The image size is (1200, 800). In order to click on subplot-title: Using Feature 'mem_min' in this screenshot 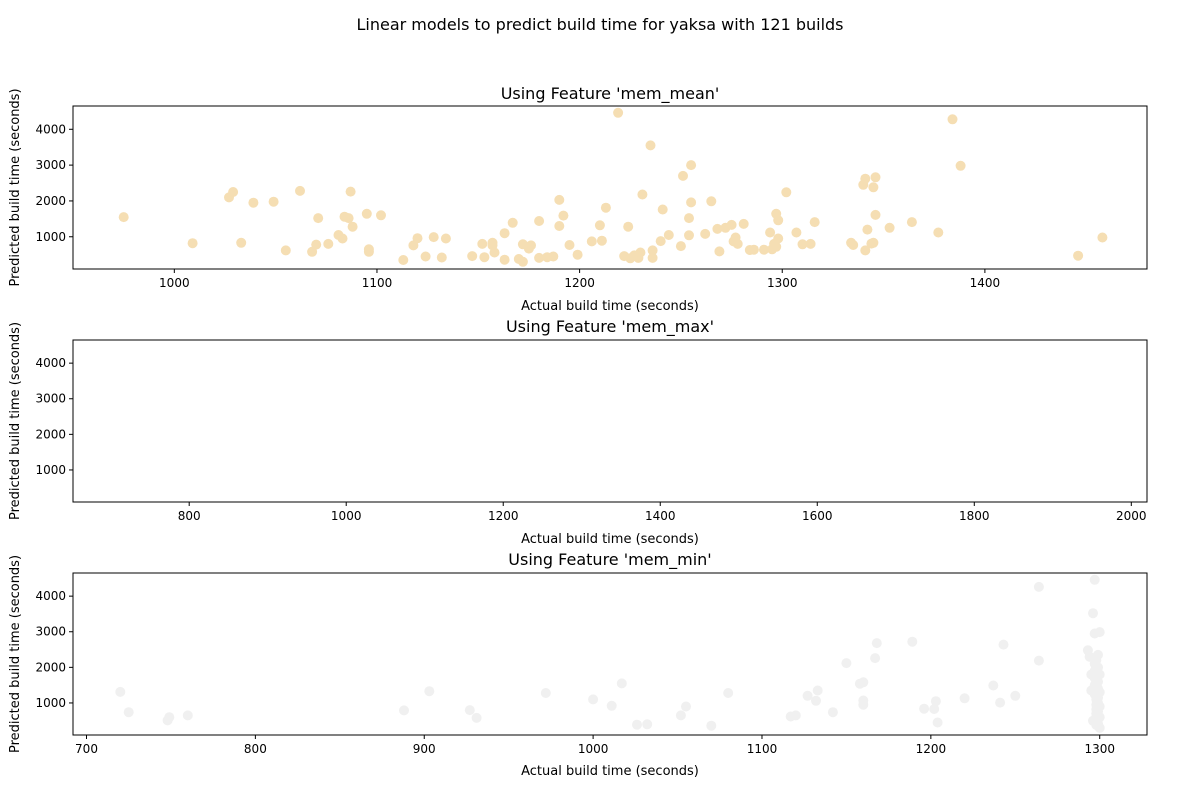, I will do `click(609, 560)`.